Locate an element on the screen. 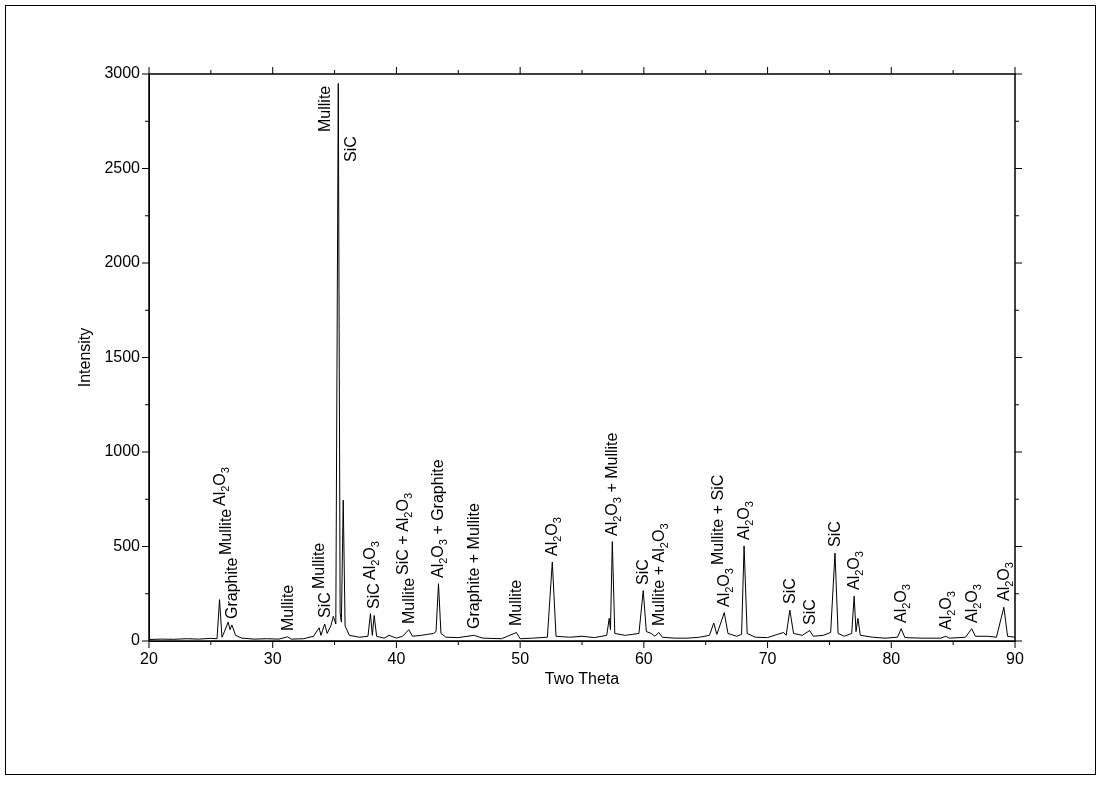 The height and width of the screenshot is (785, 1103). y-tick-label: 3000 is located at coordinates (122, 73).